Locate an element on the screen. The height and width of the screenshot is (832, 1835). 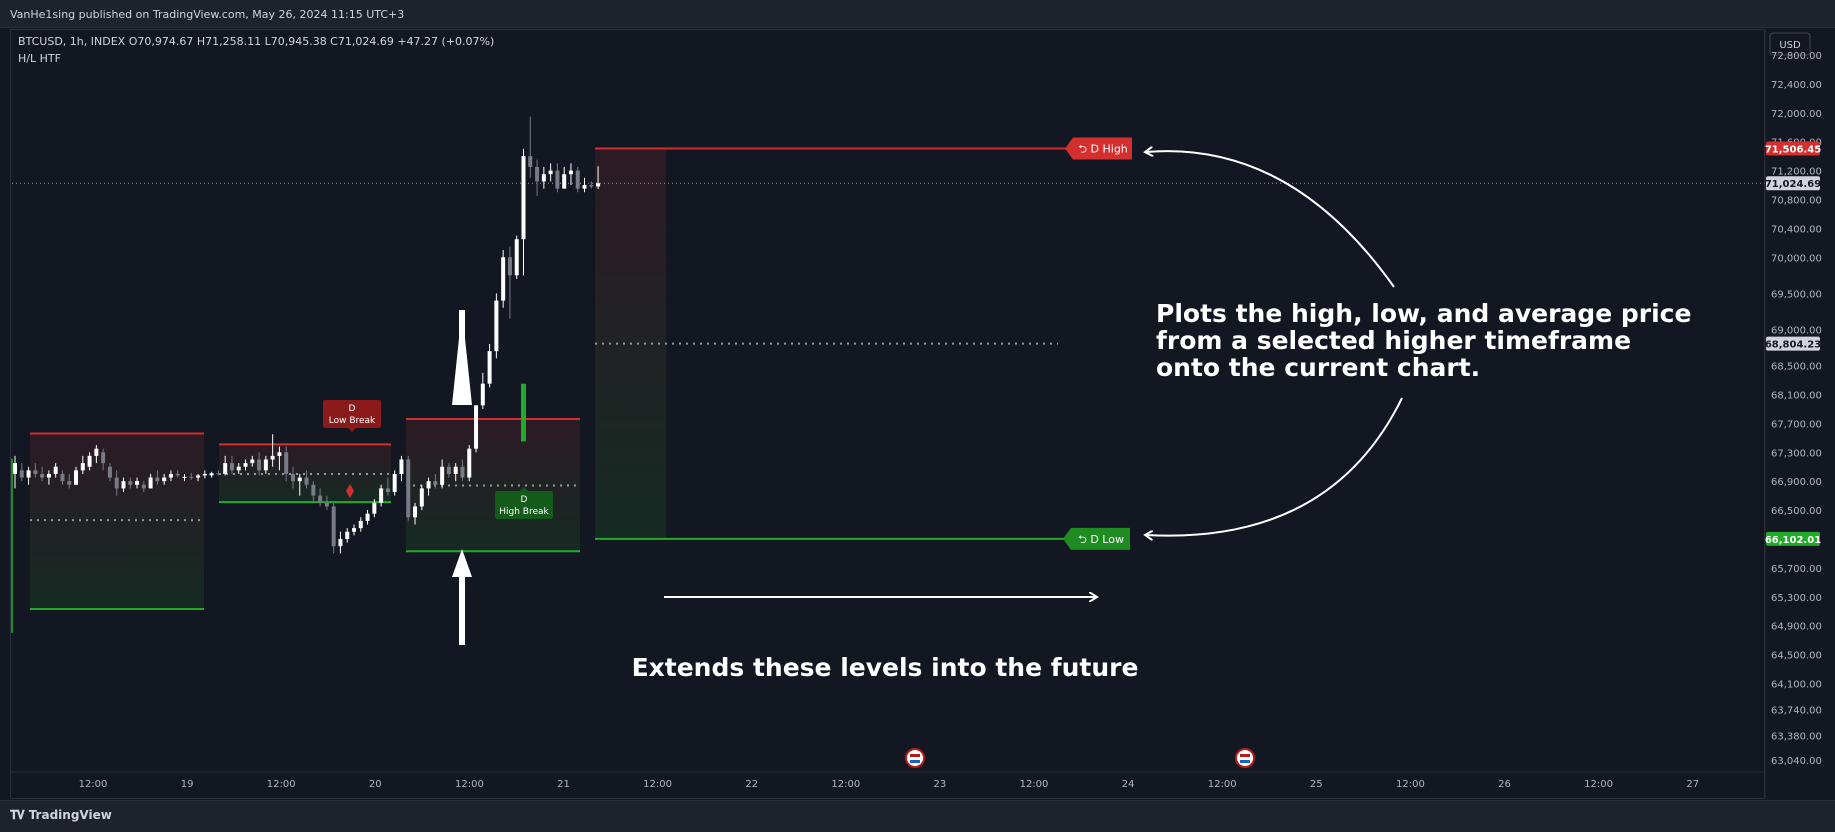
down-arrow-shaft is located at coordinates (462, 340).